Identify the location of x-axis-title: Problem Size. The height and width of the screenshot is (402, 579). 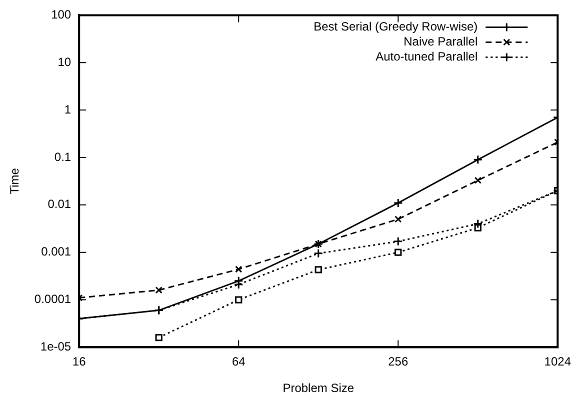
(318, 388).